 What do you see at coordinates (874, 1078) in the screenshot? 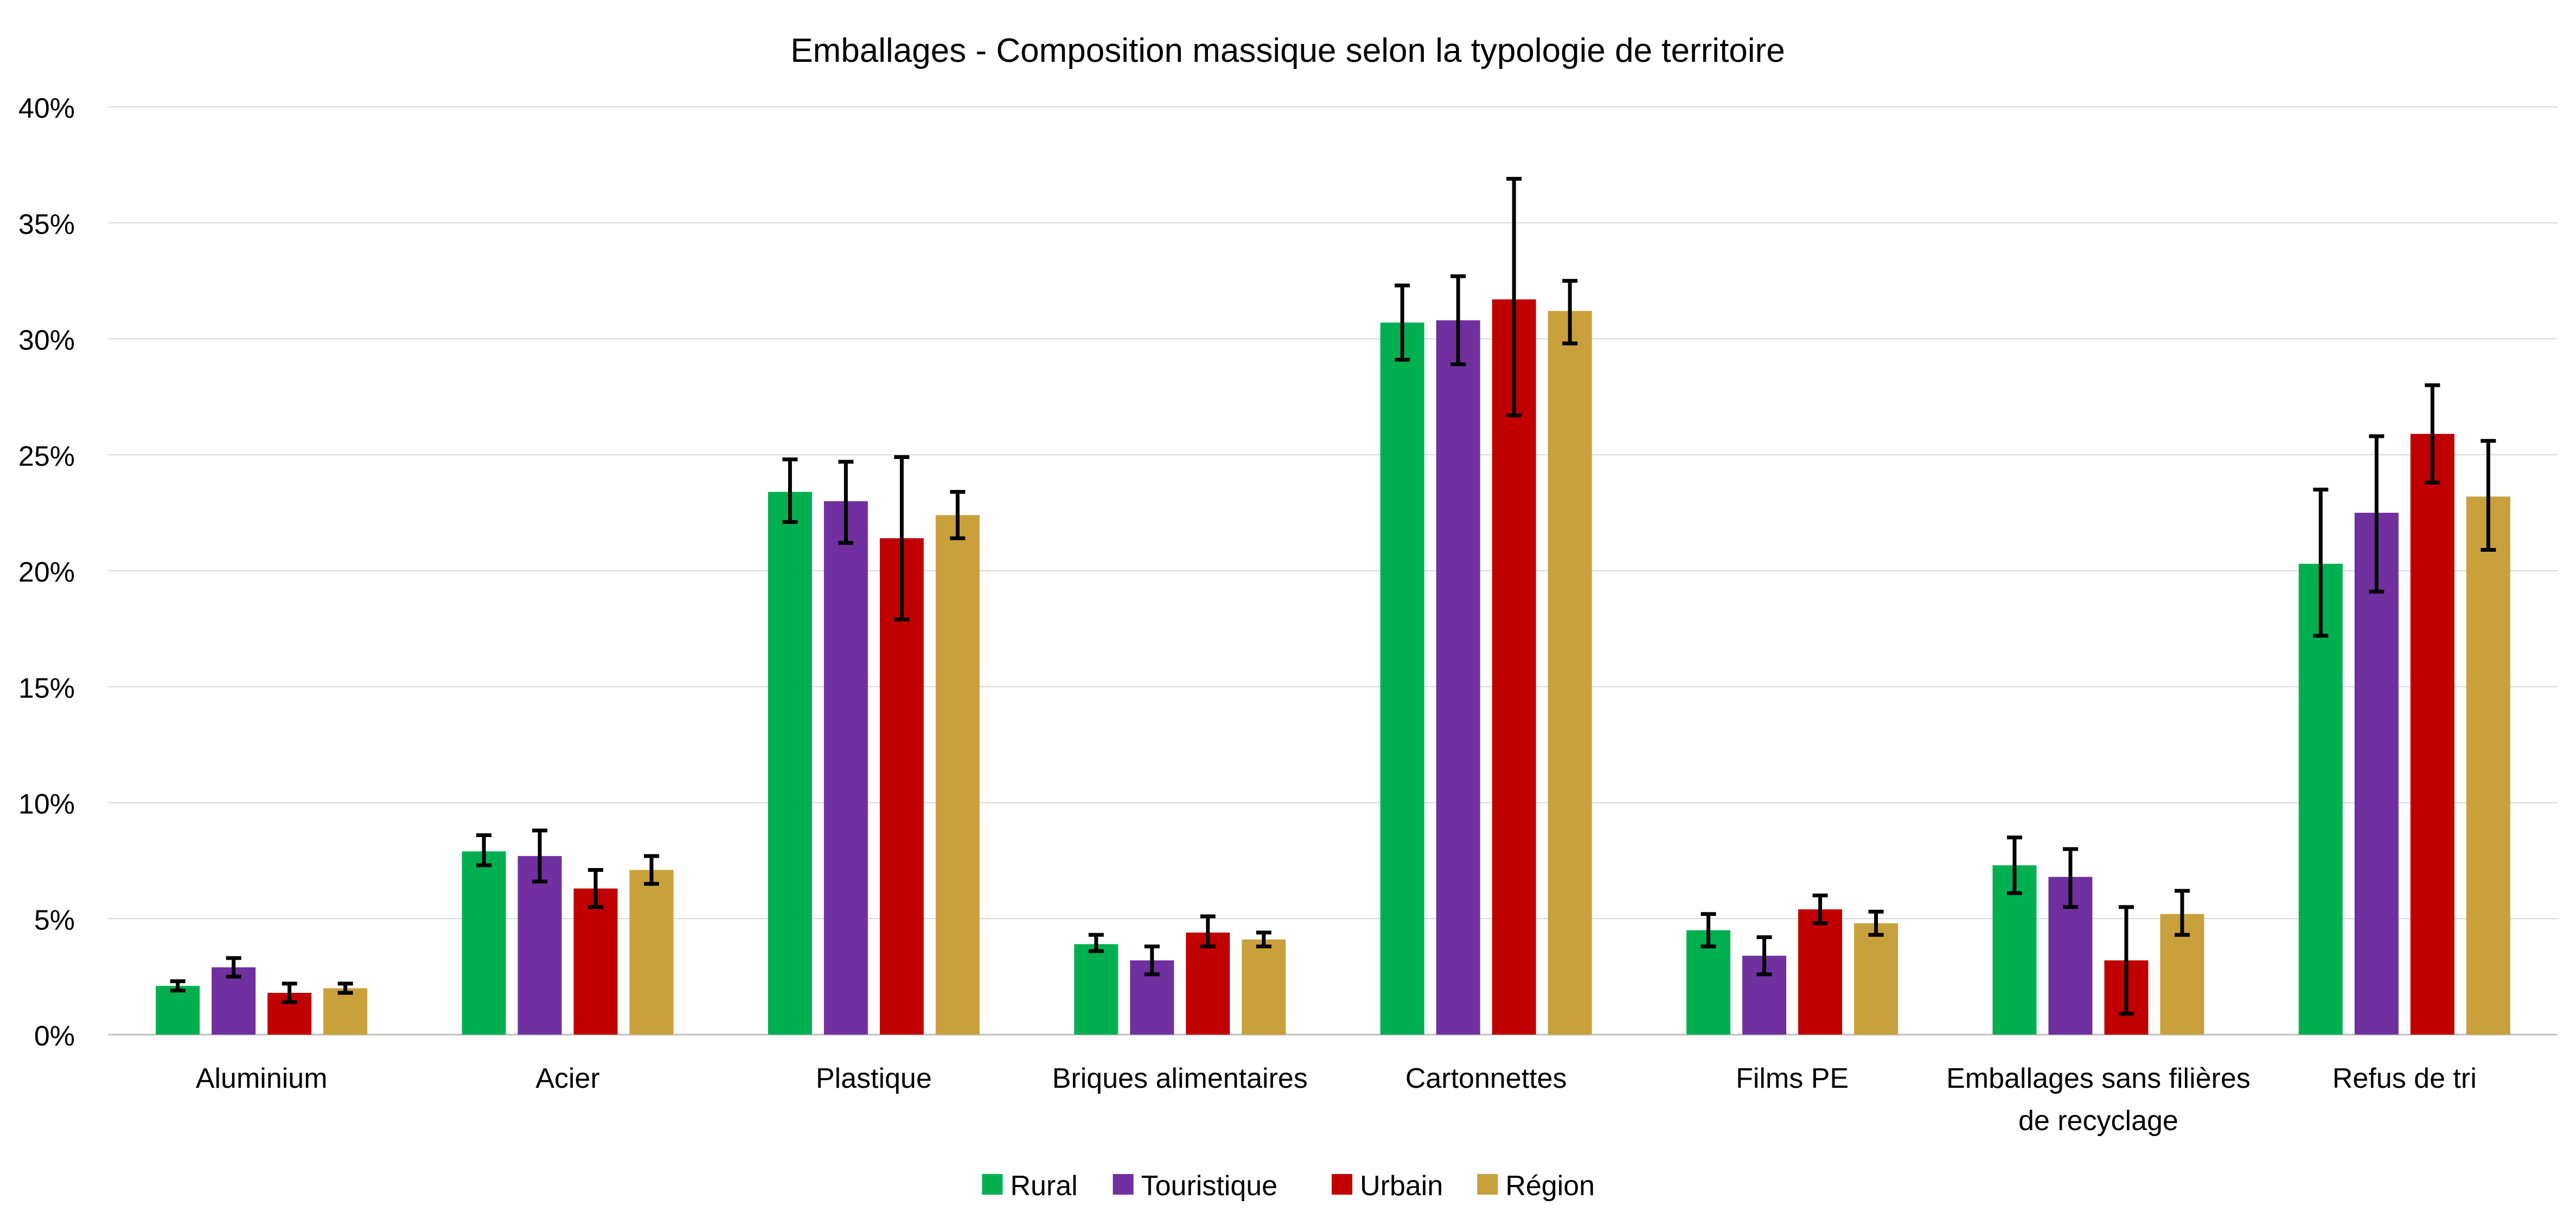
I see `x-tick-label: Plastique` at bounding box center [874, 1078].